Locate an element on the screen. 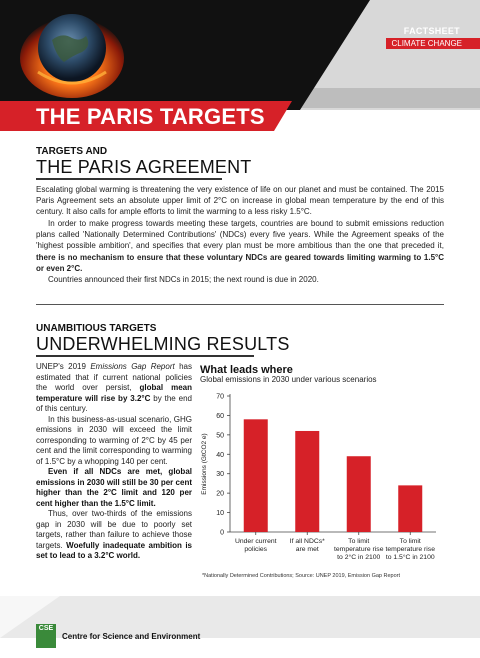 The width and height of the screenshot is (480, 658). cse-logo: CSE is located at coordinates (46, 636).